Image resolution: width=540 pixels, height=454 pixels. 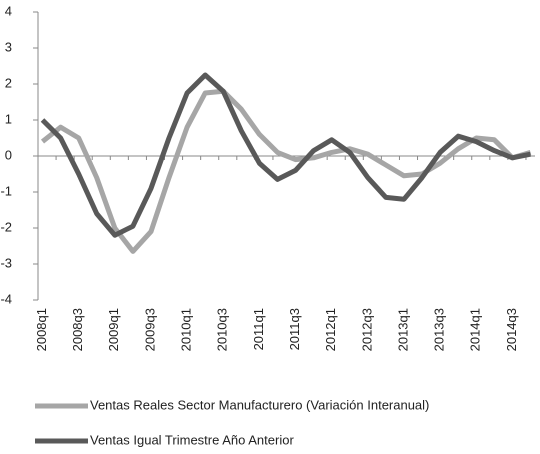 I want to click on x-tick-label: 2009q1, so click(x=113, y=329).